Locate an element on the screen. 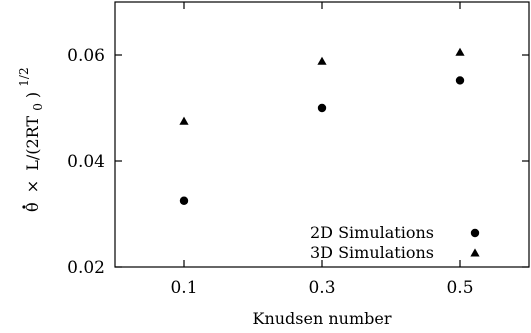 The height and width of the screenshot is (333, 531). legend-label: 3D Simulations is located at coordinates (372, 252).